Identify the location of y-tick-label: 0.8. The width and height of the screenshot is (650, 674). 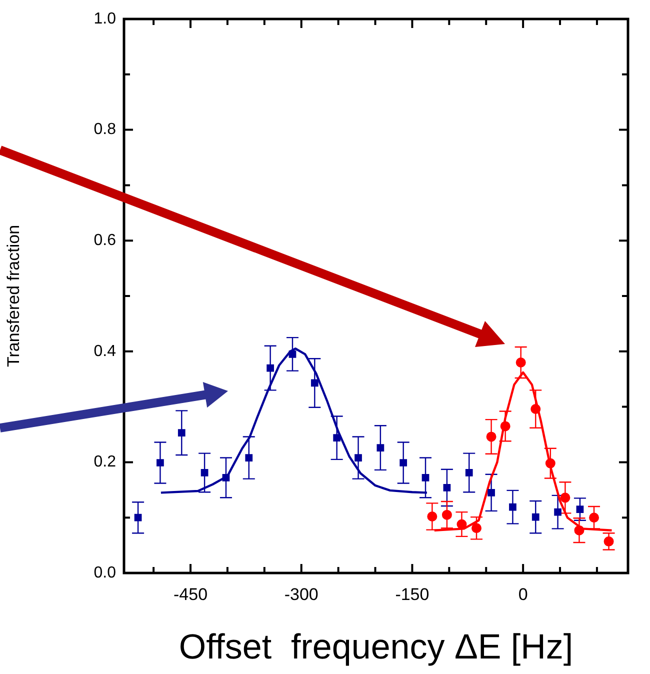
(105, 129).